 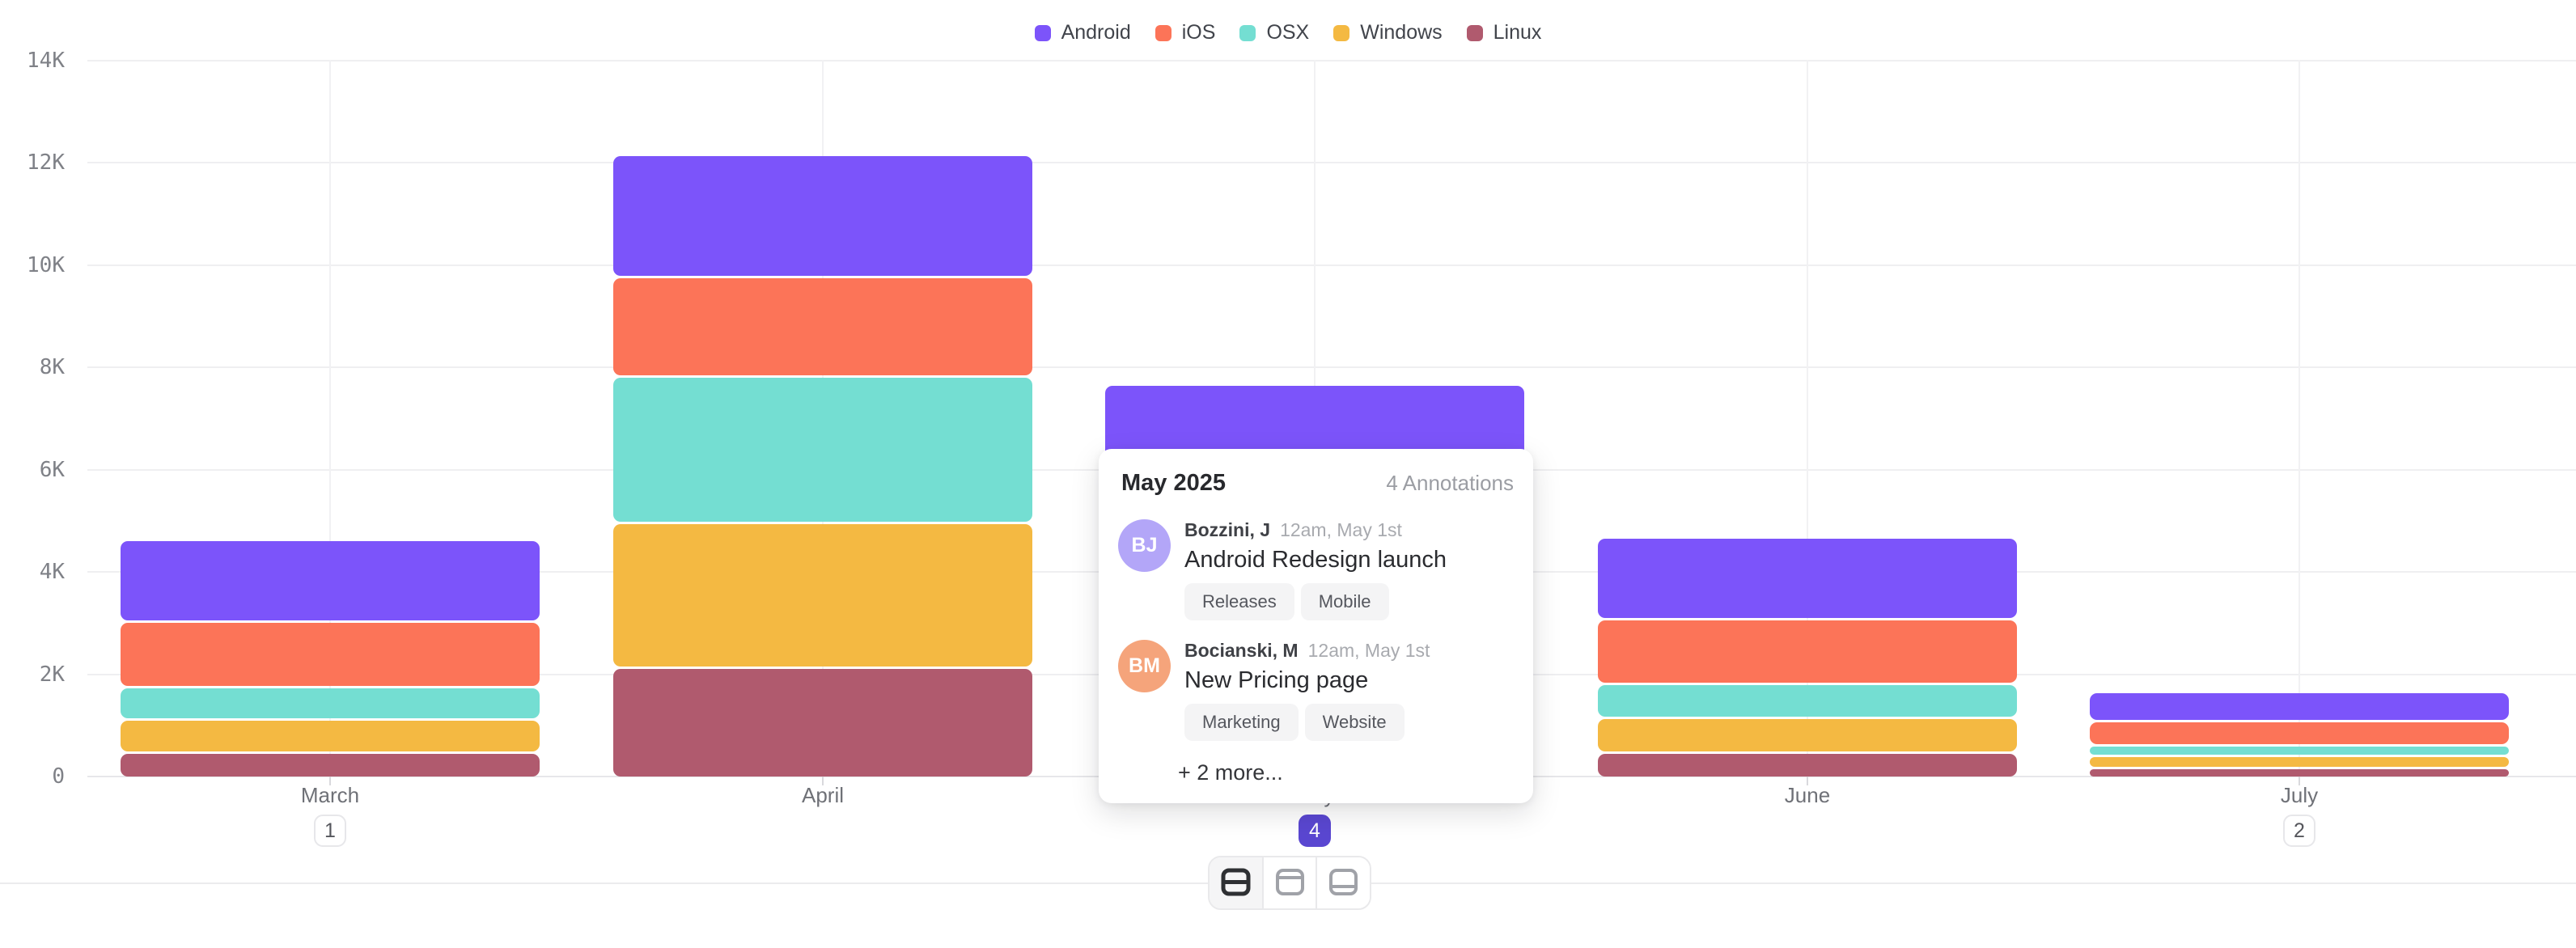 I want to click on bar-segment-june-ios, so click(x=1807, y=651).